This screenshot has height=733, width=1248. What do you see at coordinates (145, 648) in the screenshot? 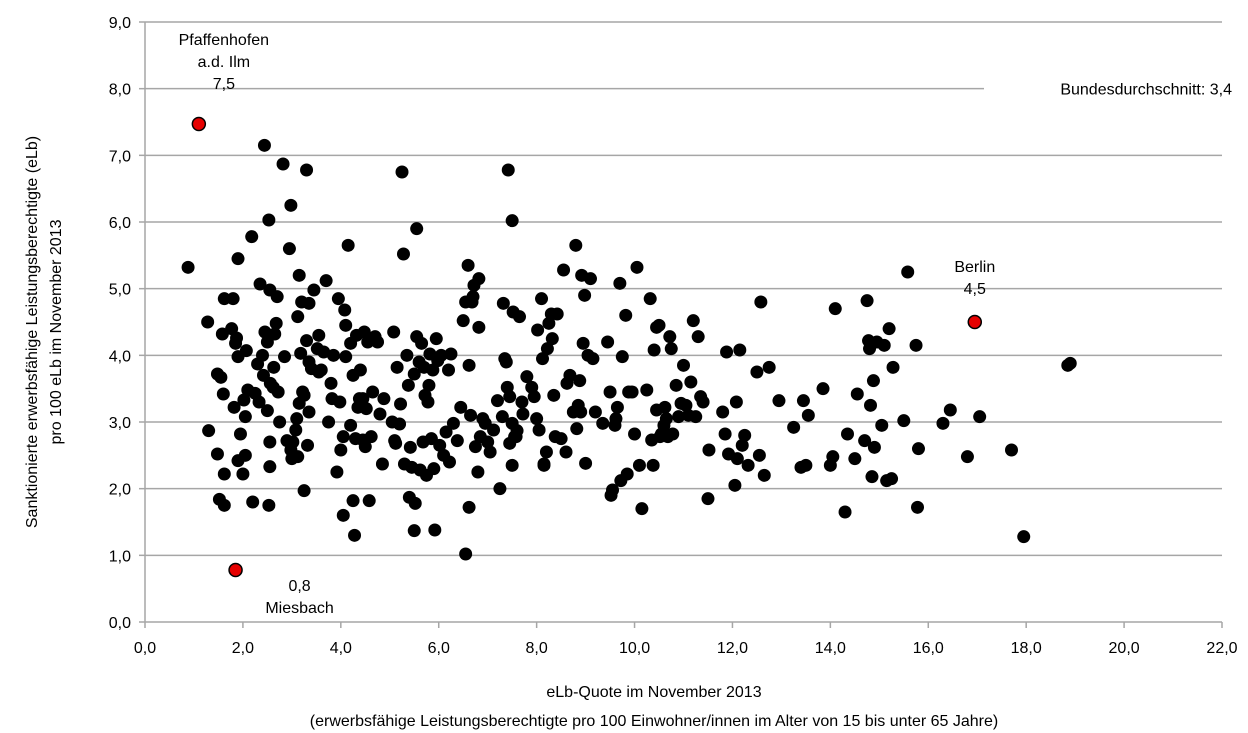
I see `x-tick-label: 0,0` at bounding box center [145, 648].